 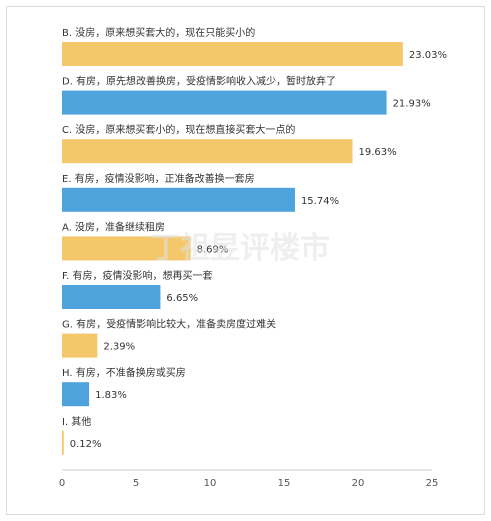 What do you see at coordinates (199, 81) in the screenshot?
I see `category-label: D. 有房，原先想改善换房，受疫情影响收入减少，暂时放弃了` at bounding box center [199, 81].